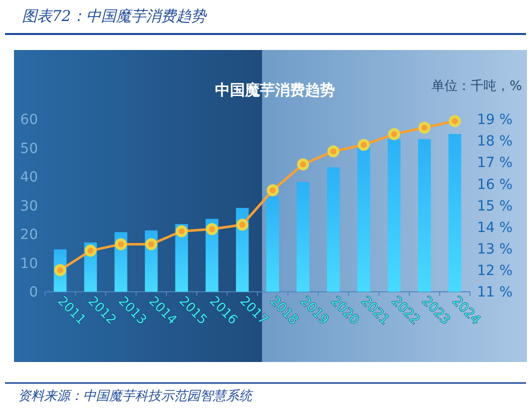 The width and height of the screenshot is (531, 408). I want to click on y2-tick-label: 12 %, so click(495, 271).